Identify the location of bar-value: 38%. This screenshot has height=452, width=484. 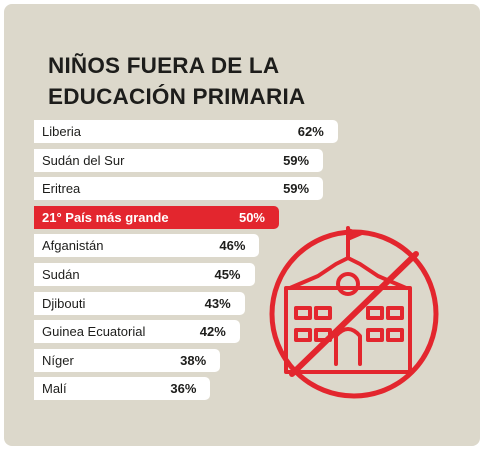
(193, 360).